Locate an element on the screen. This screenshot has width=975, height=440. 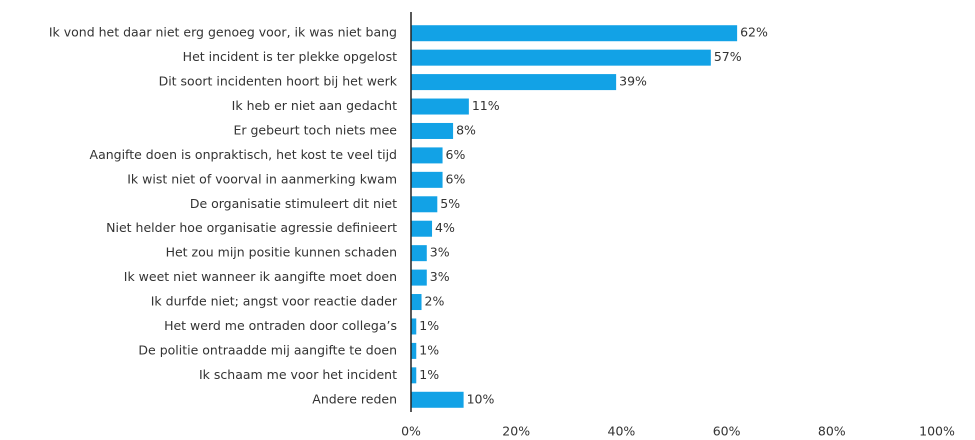
y-tick-label: Ik durfde niet; angst voor reactie dader is located at coordinates (274, 301).